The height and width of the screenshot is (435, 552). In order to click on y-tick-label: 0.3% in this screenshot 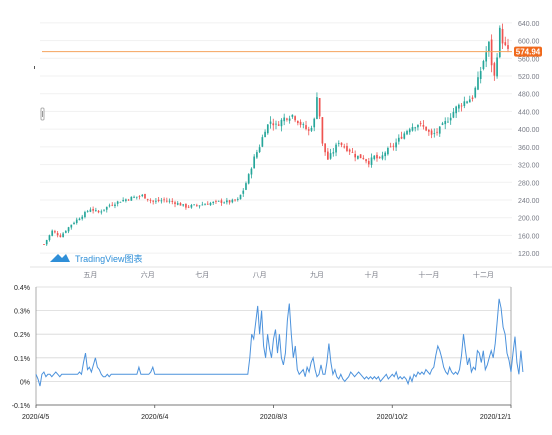, I will do `click(22, 312)`.